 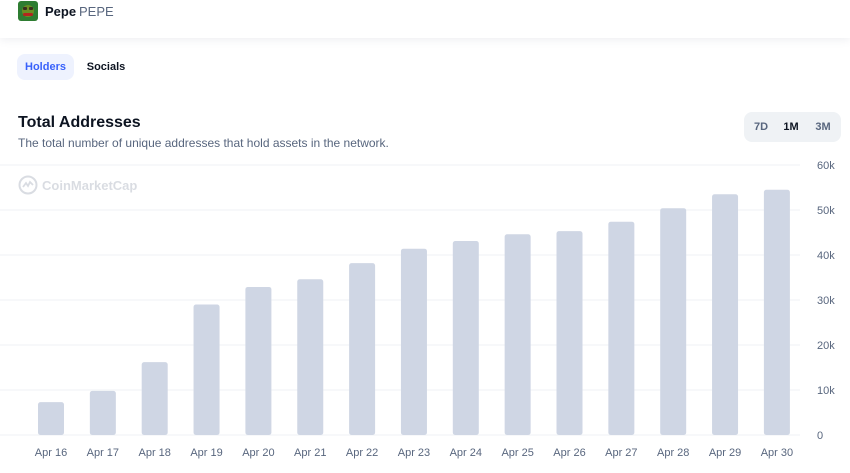 I want to click on watermark: CoinMarketCap, so click(x=77, y=185).